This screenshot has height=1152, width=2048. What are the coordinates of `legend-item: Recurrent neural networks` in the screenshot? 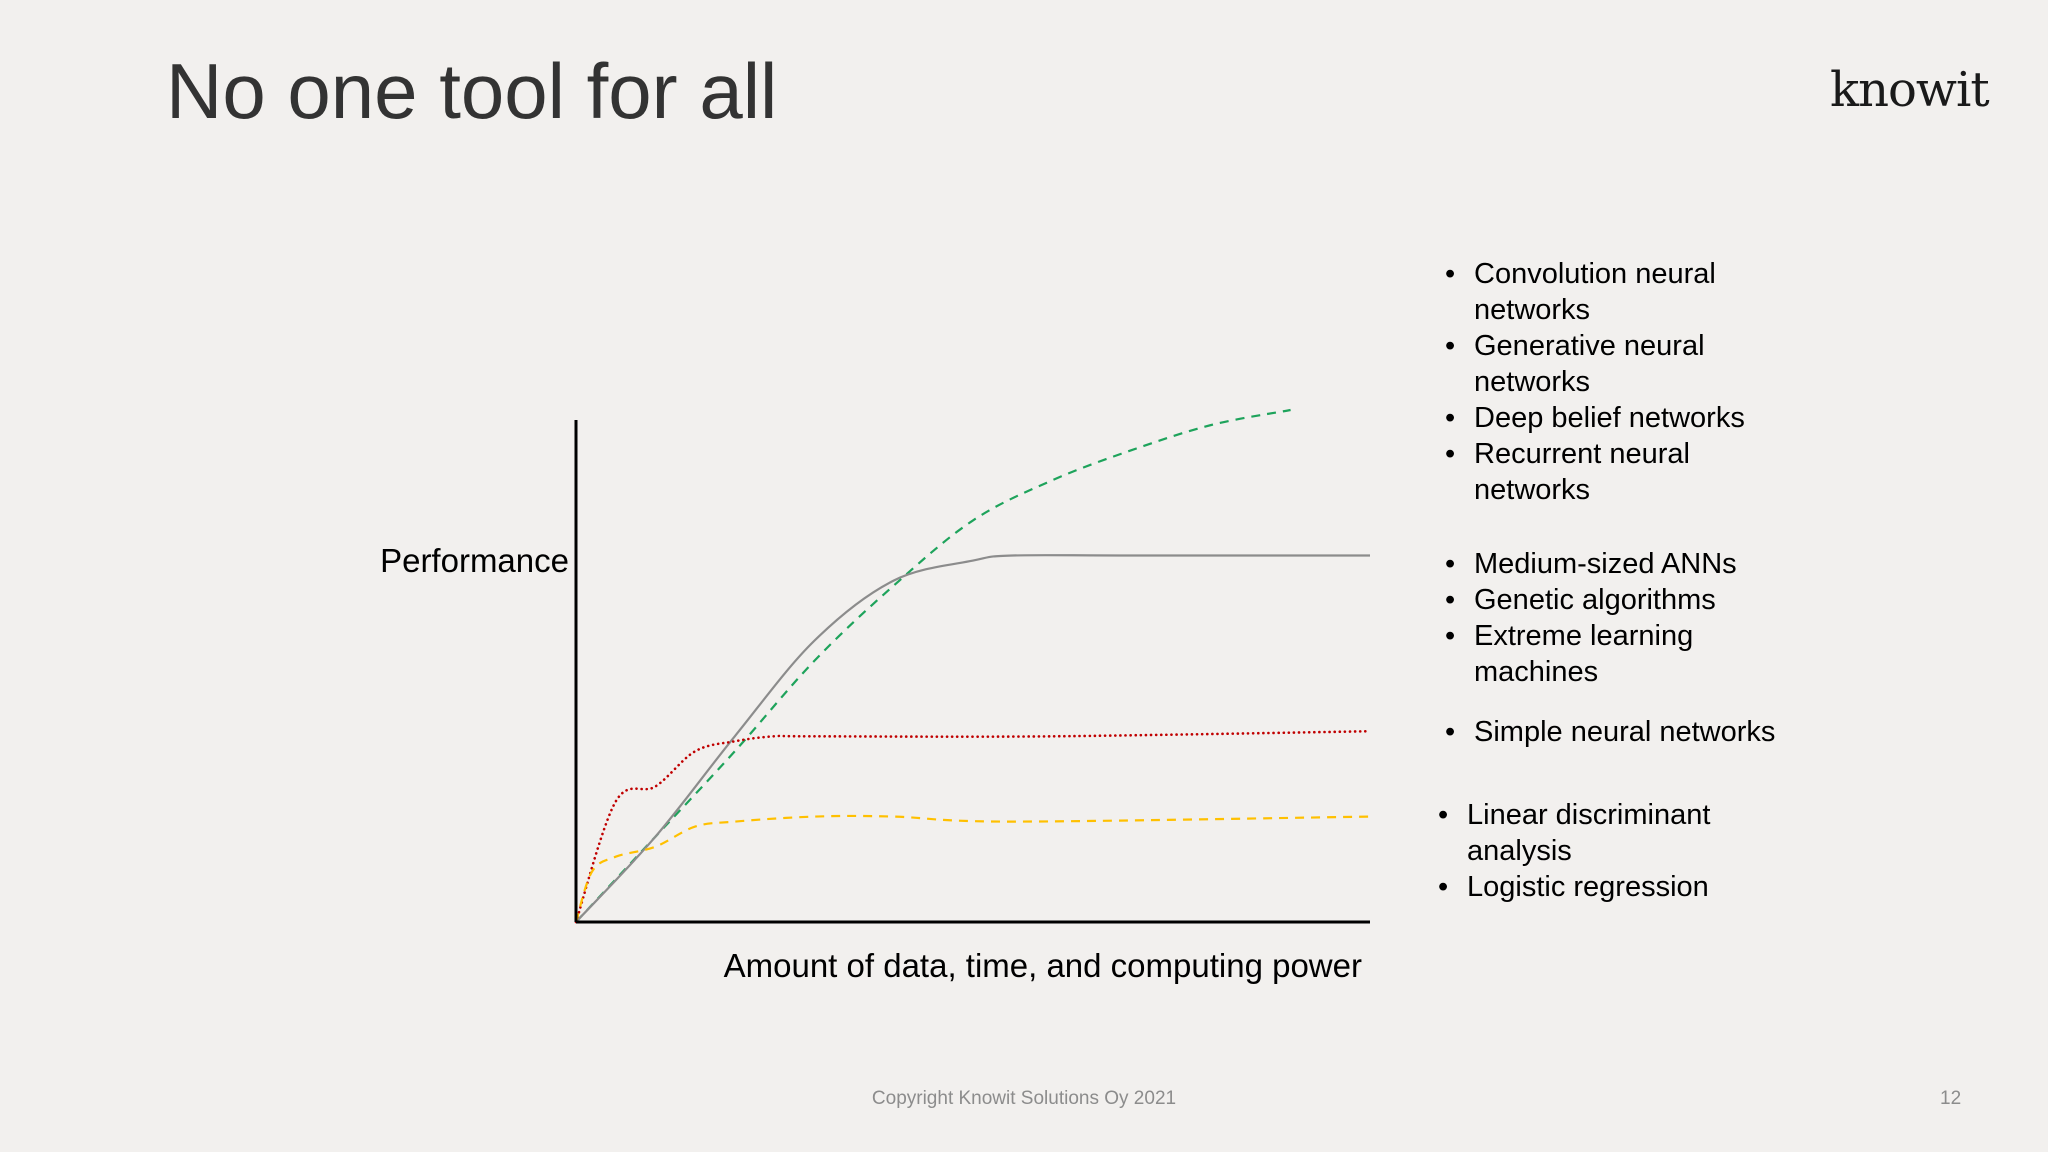 It's located at (1610, 472).